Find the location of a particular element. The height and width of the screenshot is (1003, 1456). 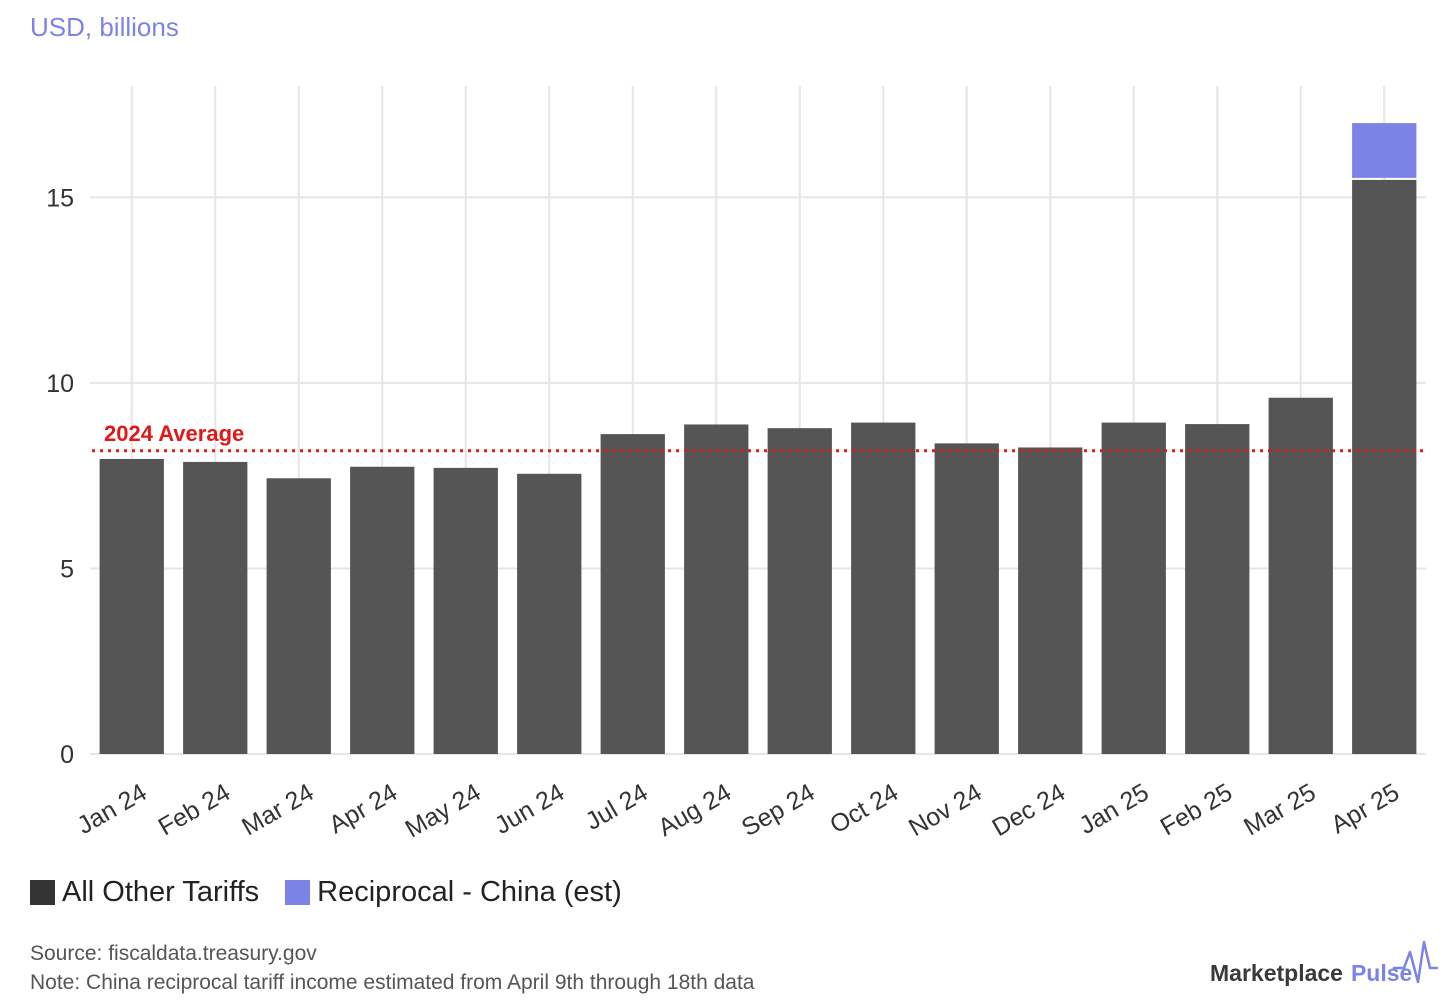

x-tick-label: Mar 24 is located at coordinates (277, 809).